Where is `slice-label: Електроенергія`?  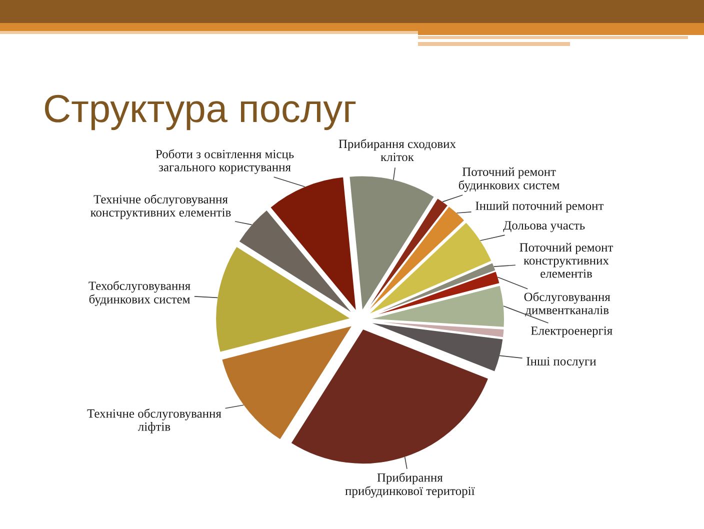
slice-label: Електроенергія is located at coordinates (571, 332).